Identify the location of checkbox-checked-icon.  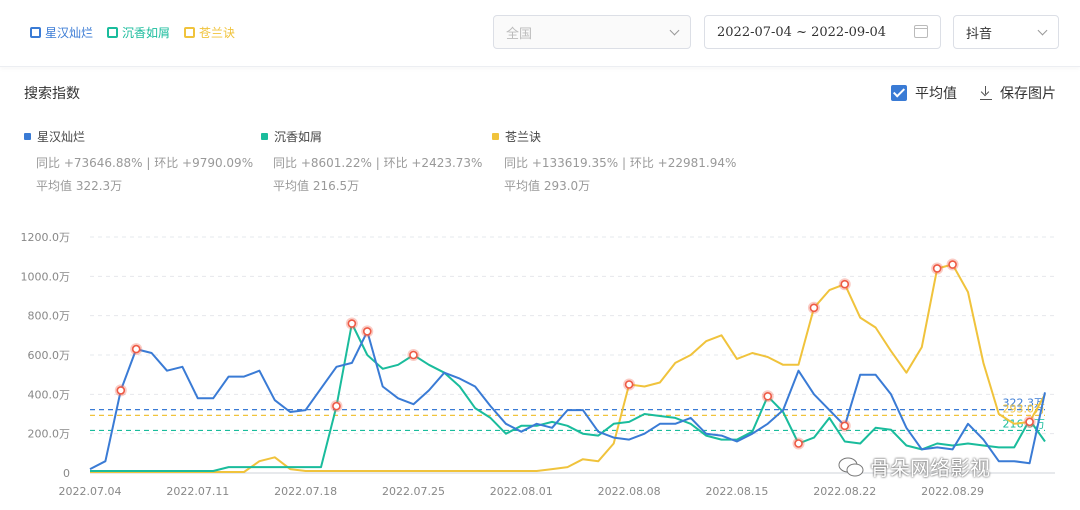
(899, 93).